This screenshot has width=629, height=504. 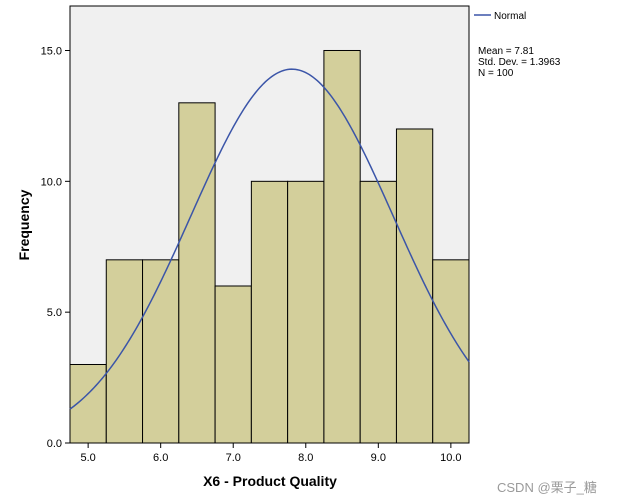 I want to click on x-axis-title: X6 - Product Quality, so click(x=270, y=481).